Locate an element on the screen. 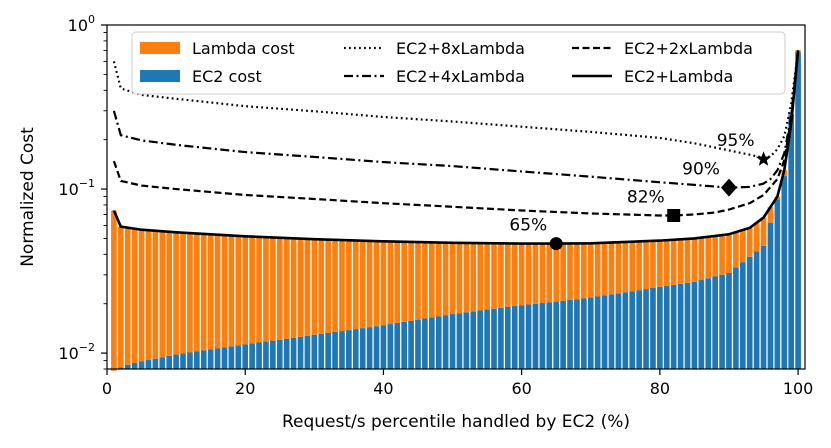 The image size is (831, 448). y-tick-base: 10 is located at coordinates (68, 353).